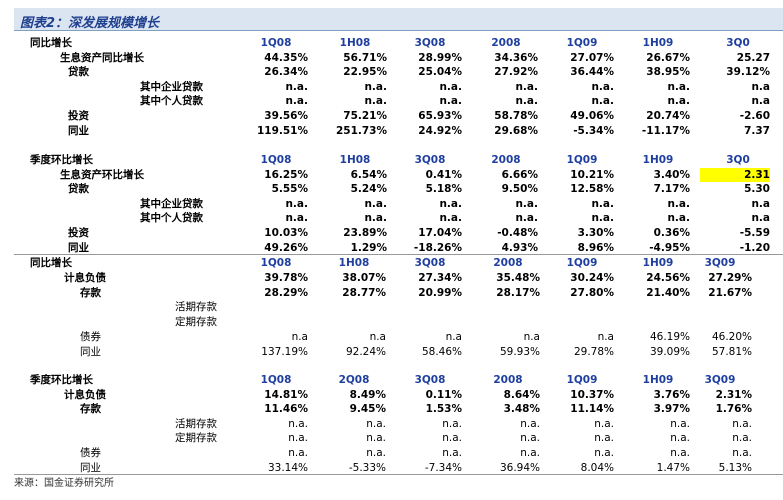 The image size is (783, 500). Describe the element at coordinates (364, 292) in the screenshot. I see `cell-value: 28.77%` at that location.